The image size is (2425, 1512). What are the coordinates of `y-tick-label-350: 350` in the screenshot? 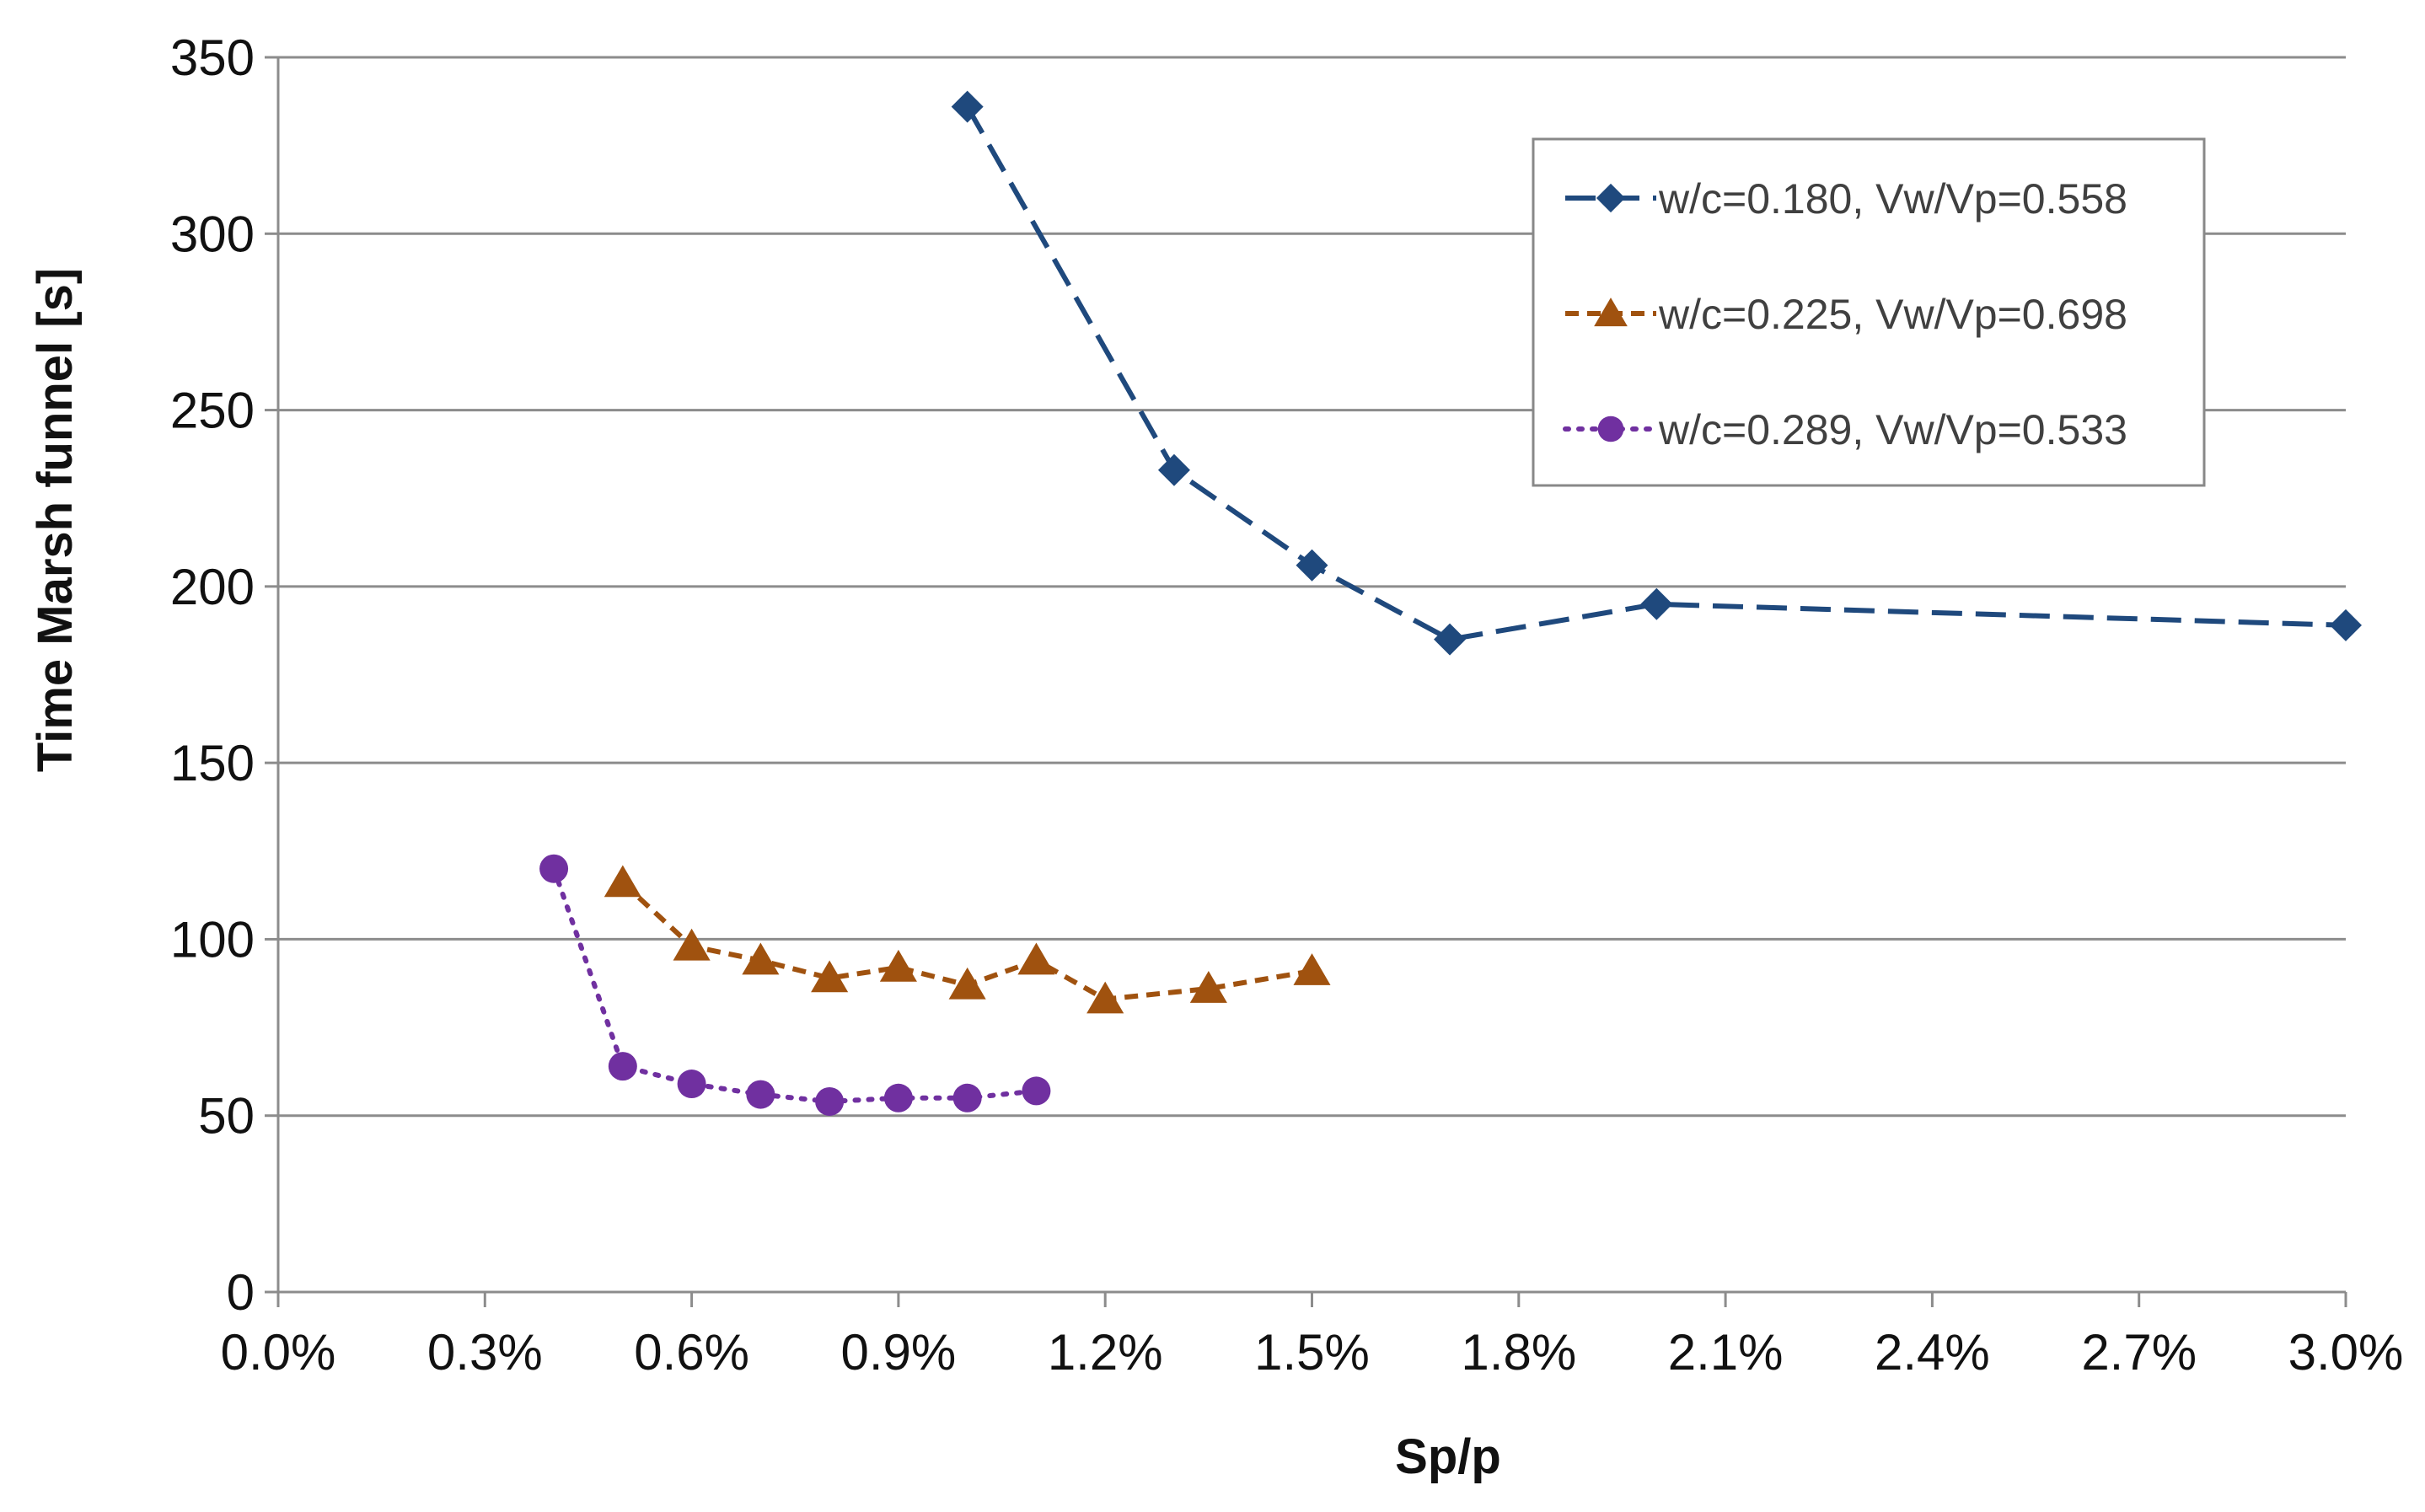 It's located at (212, 58).